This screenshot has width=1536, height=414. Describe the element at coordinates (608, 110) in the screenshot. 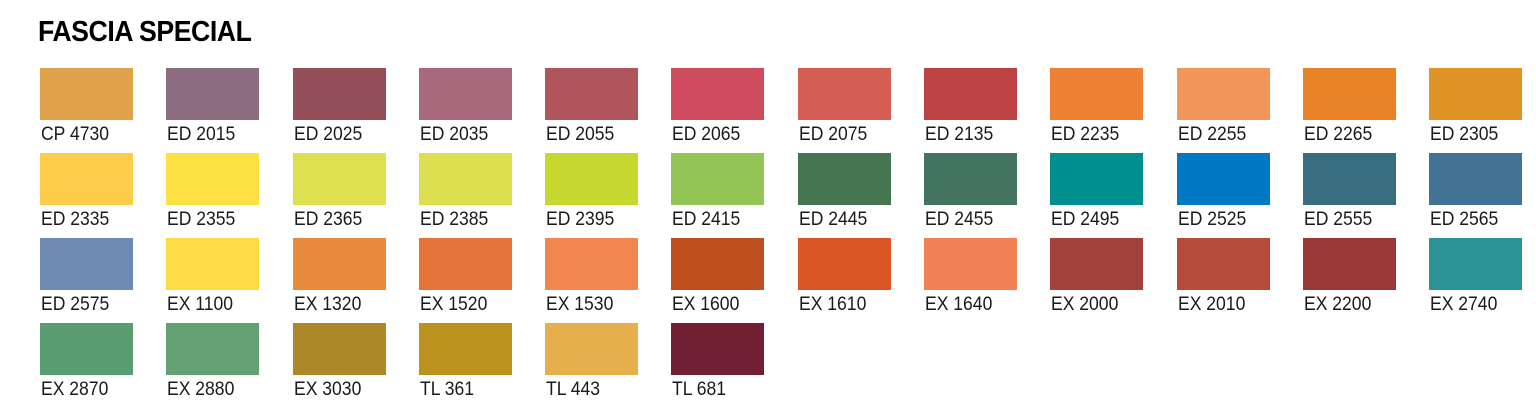

I see `color-swatch-item: ED 2055` at that location.